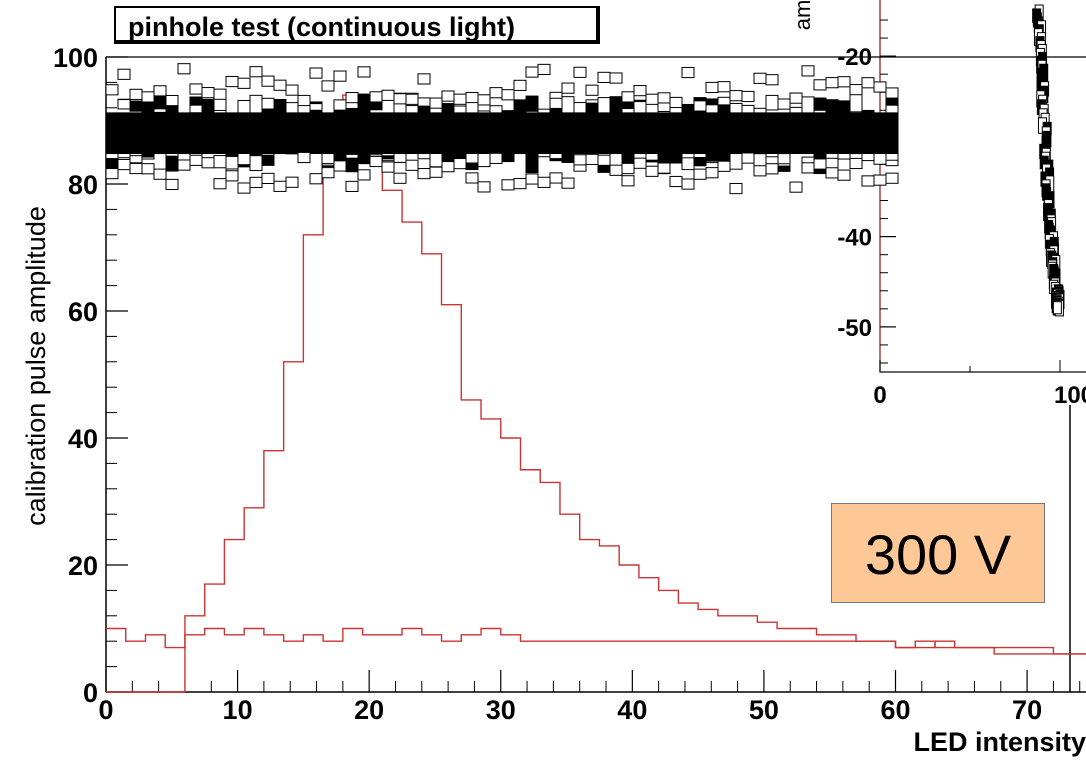 The image size is (1086, 766). Describe the element at coordinates (854, 238) in the screenshot. I see `inset-y-tick-label: -40` at that location.